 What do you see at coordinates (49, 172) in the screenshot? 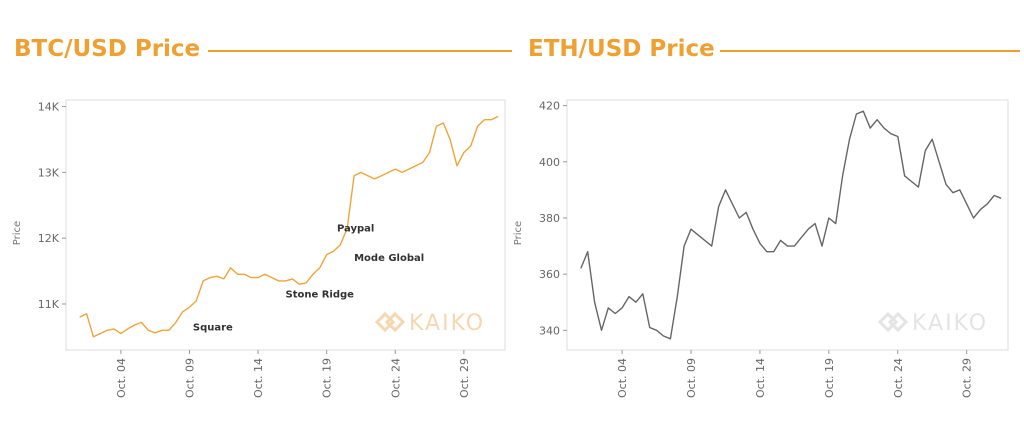
I see `btc-ytick-label: 13K` at bounding box center [49, 172].